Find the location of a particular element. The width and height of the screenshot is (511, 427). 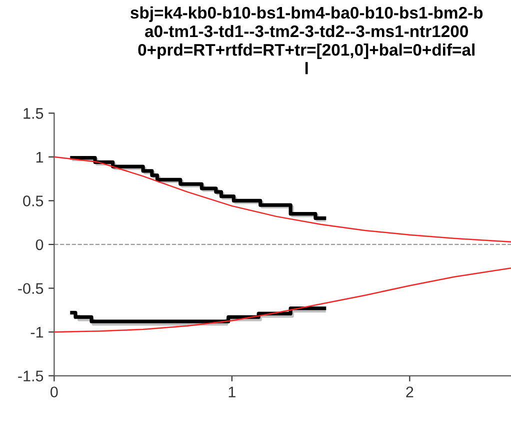

y-tick-label: 0 is located at coordinates (40, 244).